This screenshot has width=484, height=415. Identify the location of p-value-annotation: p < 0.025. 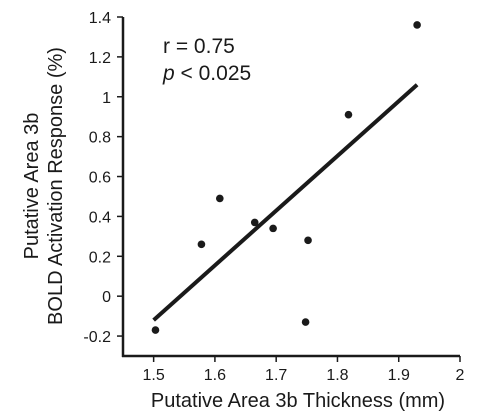
(206, 73).